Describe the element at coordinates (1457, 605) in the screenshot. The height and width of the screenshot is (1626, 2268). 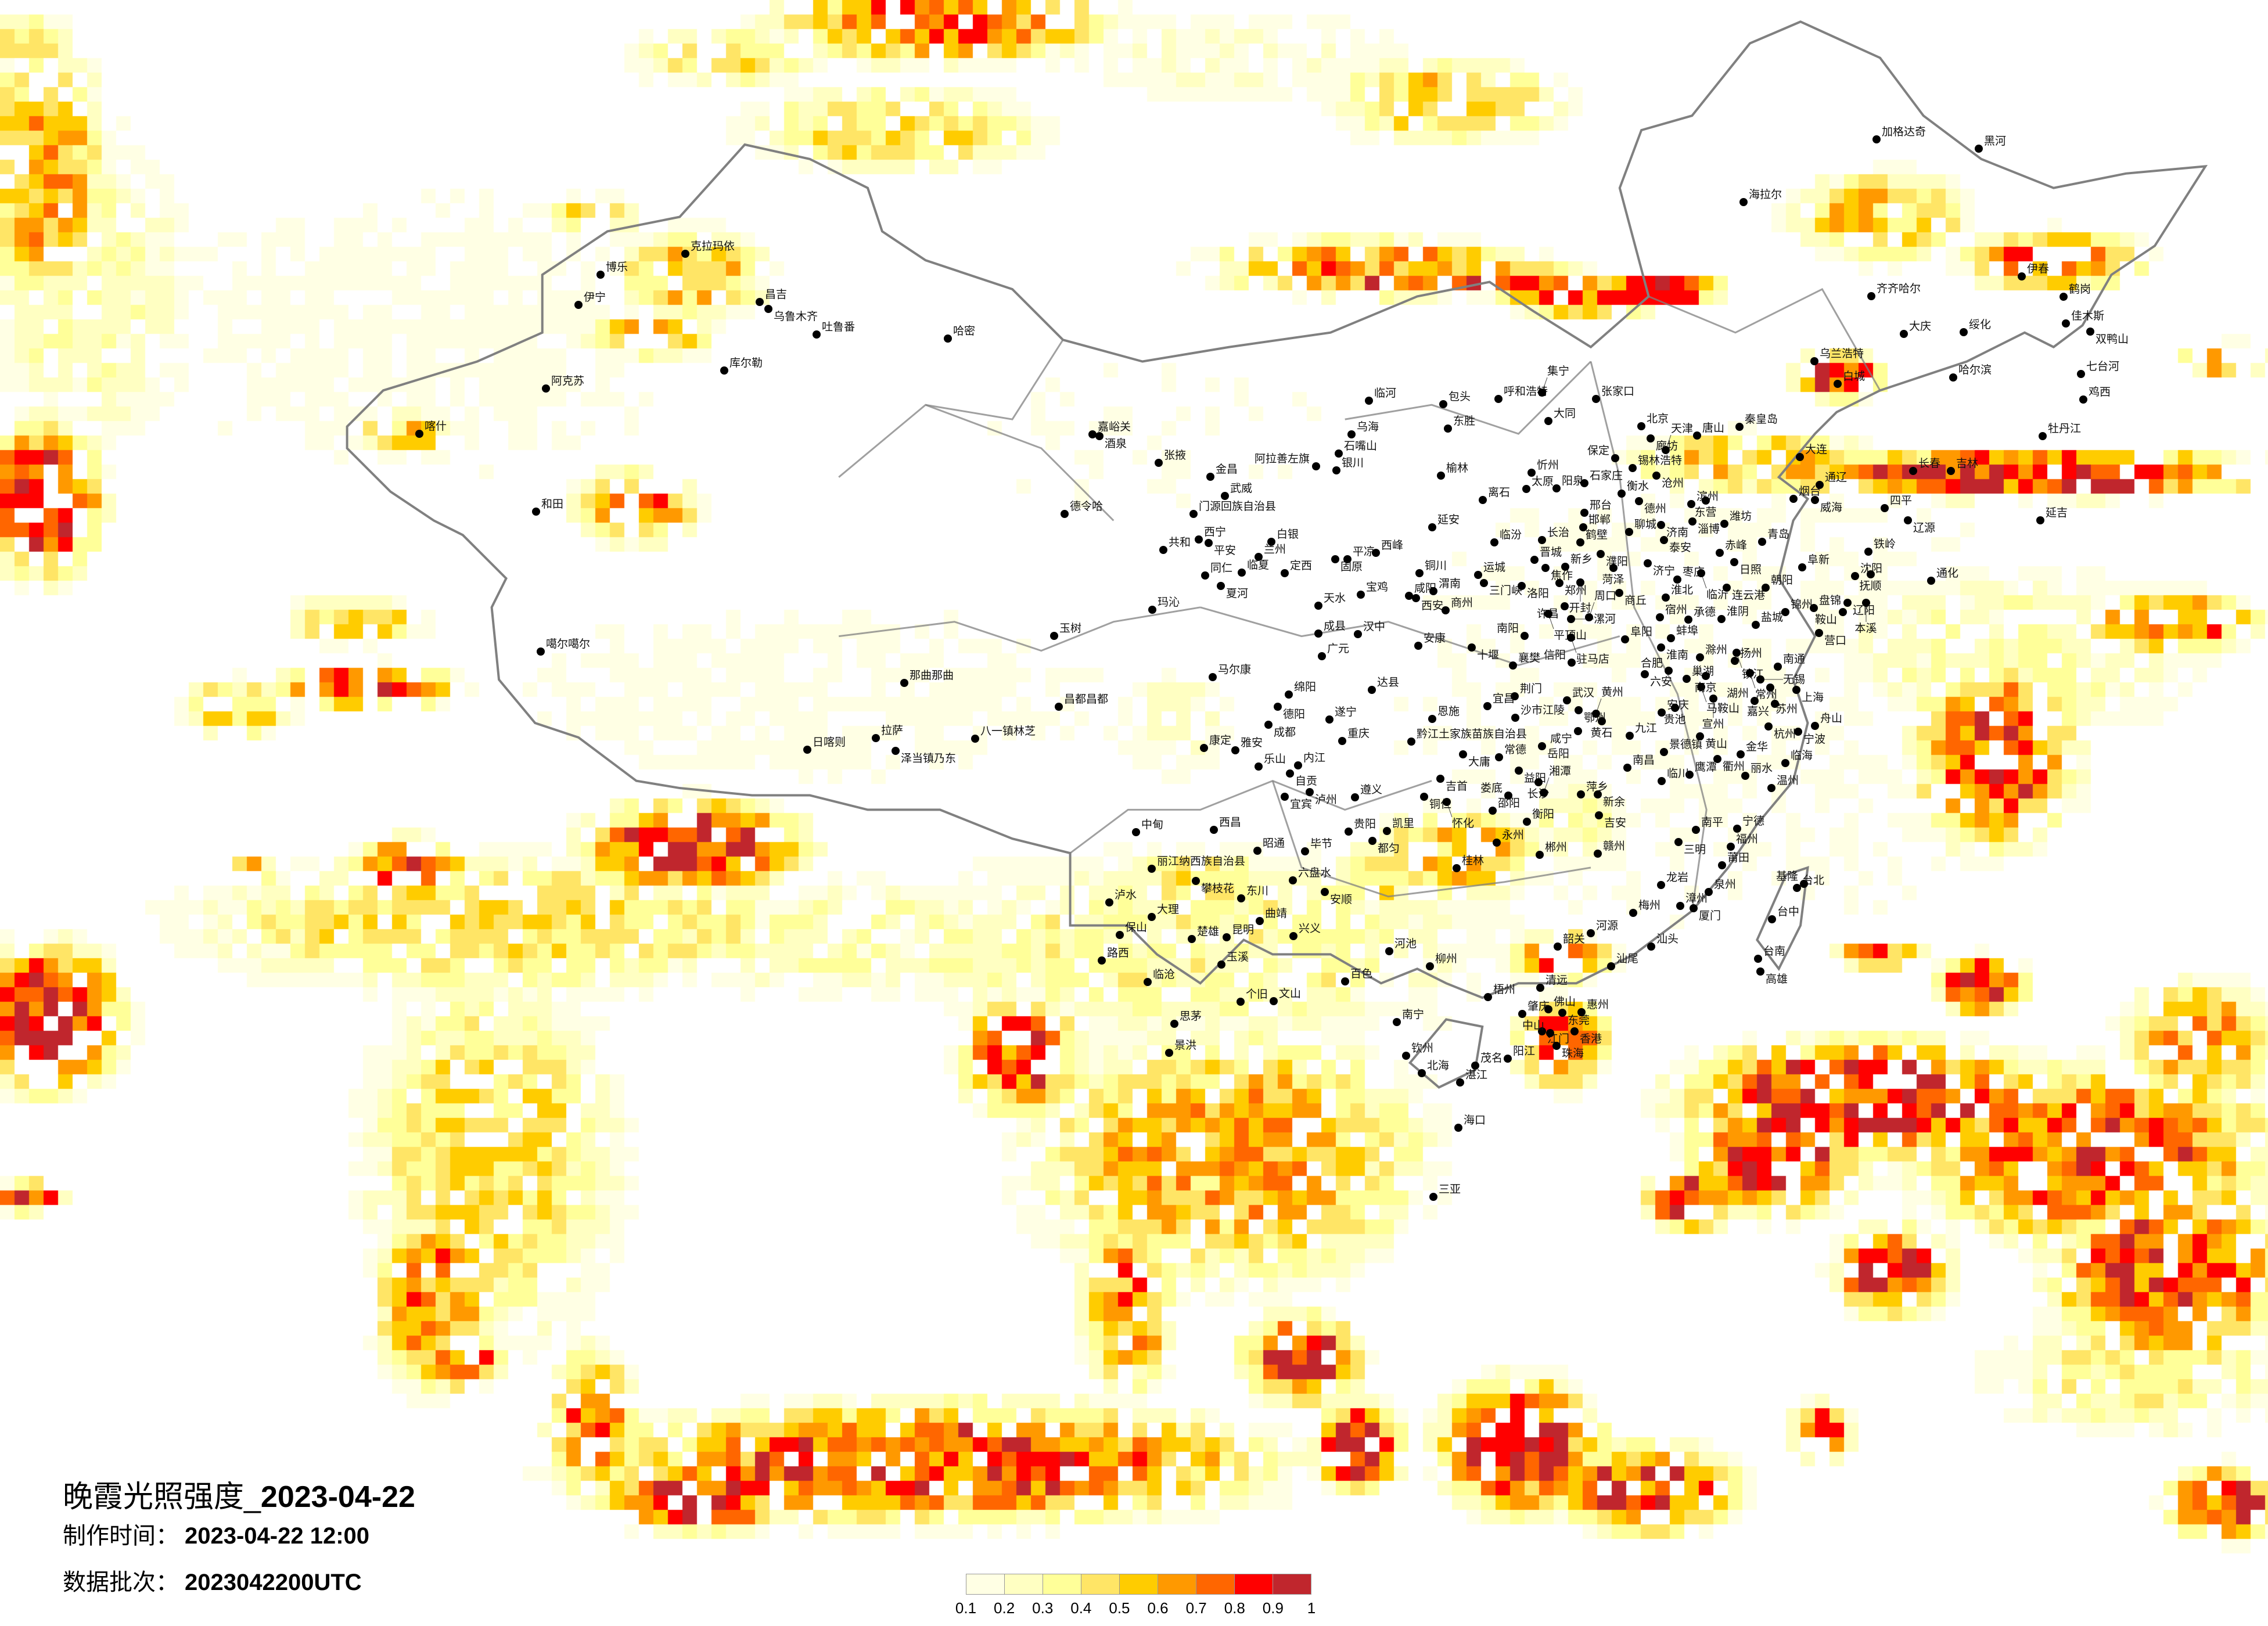
I see `city-marker: 商州` at that location.